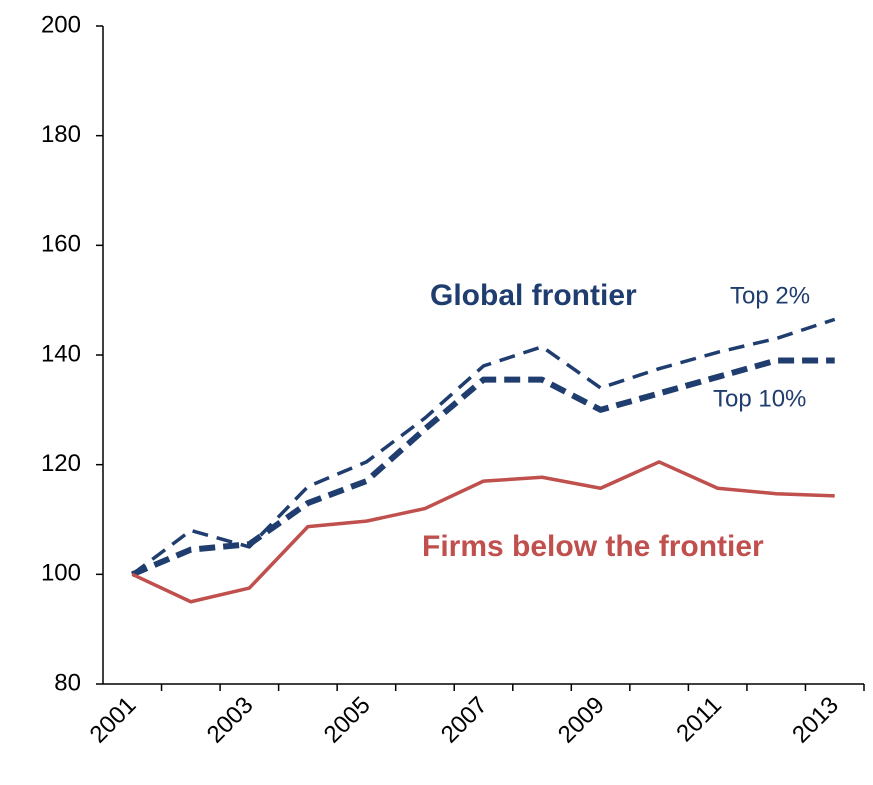 This screenshot has height=785, width=873. I want to click on x-tick-label: 2001, so click(113, 720).